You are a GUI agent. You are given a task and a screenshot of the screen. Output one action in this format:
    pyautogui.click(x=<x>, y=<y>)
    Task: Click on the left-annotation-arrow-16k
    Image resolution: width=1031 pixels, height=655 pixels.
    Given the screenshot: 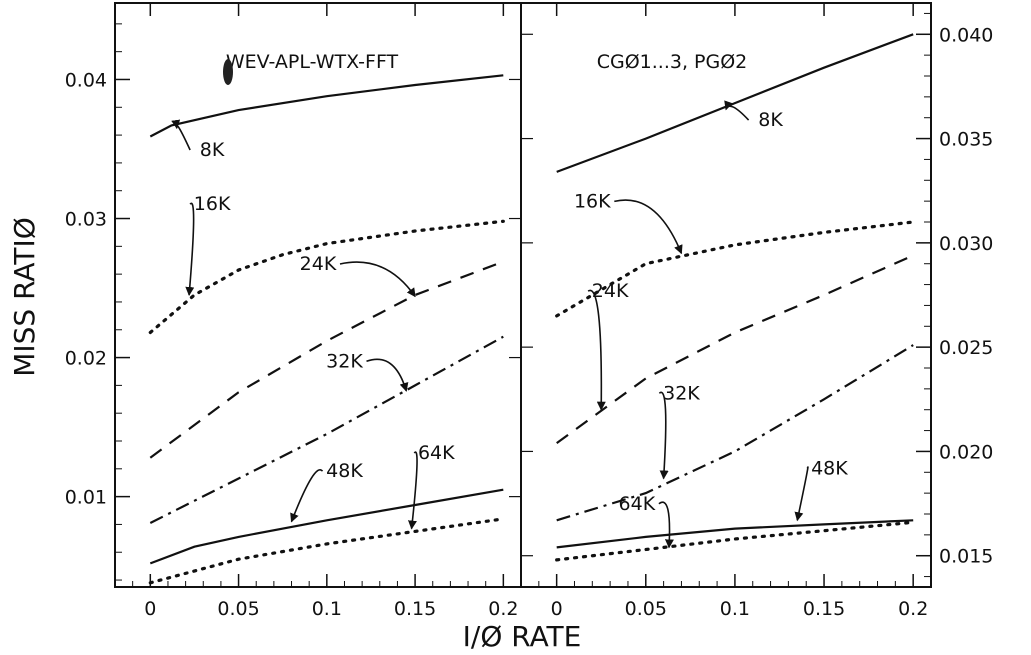 What is the action you would take?
    pyautogui.click(x=190, y=249)
    